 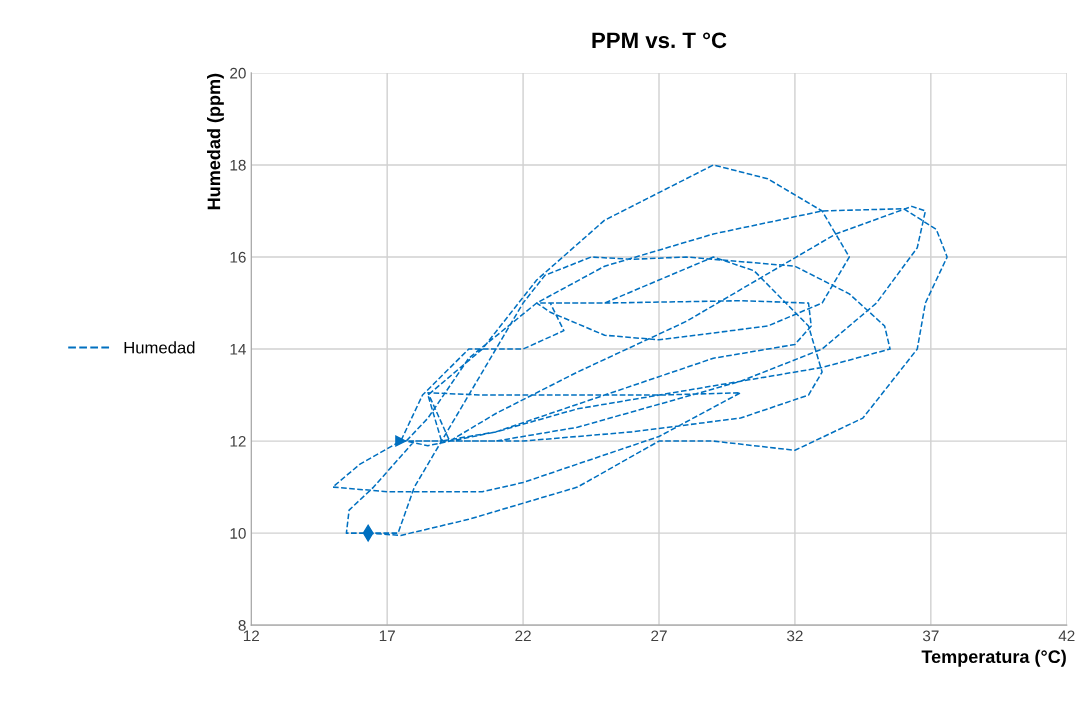 What do you see at coordinates (242, 625) in the screenshot?
I see `y-tick-label: 8` at bounding box center [242, 625].